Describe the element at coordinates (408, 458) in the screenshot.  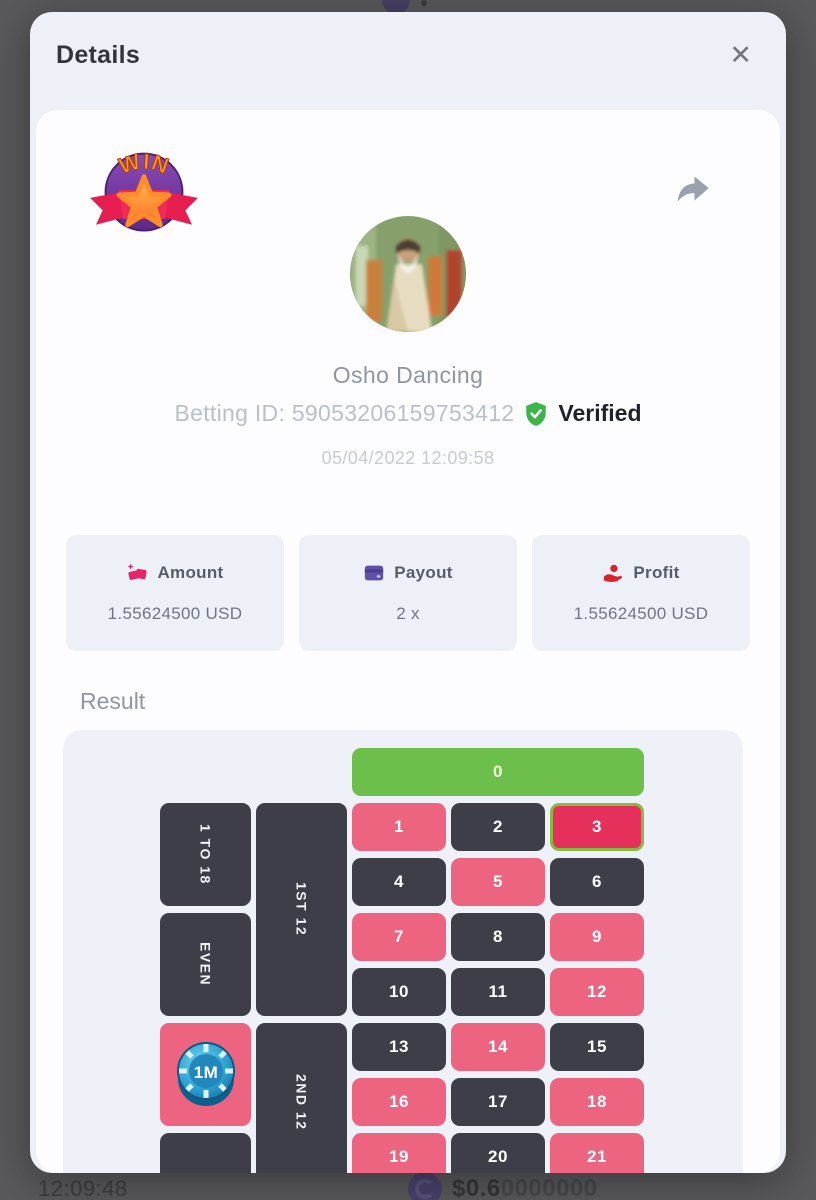
I see `bet-datetime: 05/04/2022 12:09:58` at that location.